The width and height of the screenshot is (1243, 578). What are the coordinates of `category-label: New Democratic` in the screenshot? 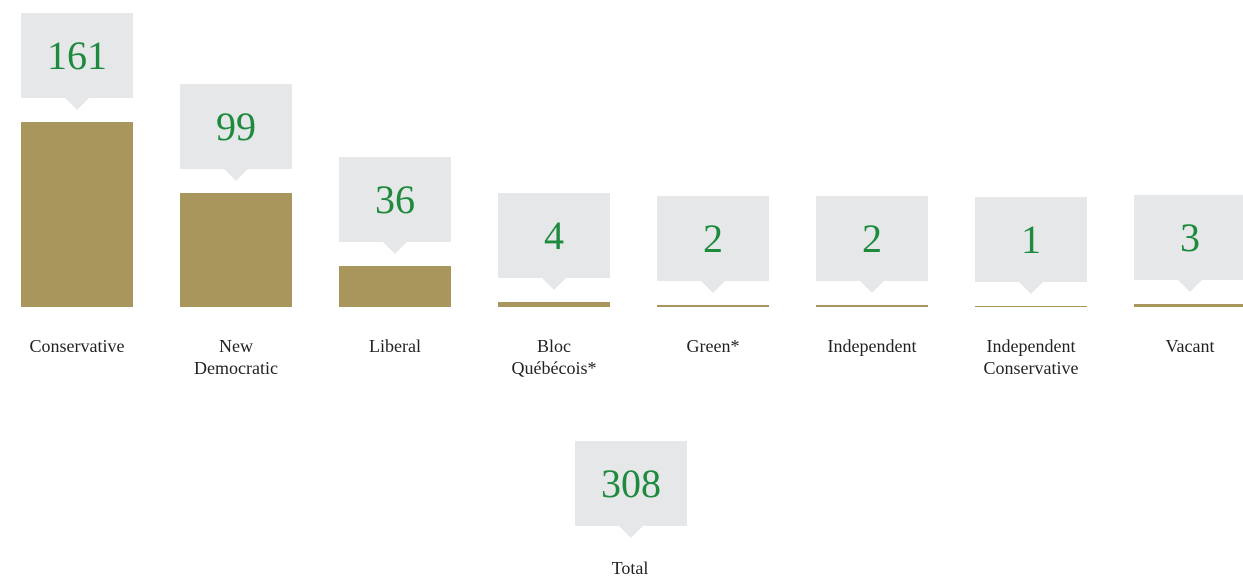 It's located at (236, 357).